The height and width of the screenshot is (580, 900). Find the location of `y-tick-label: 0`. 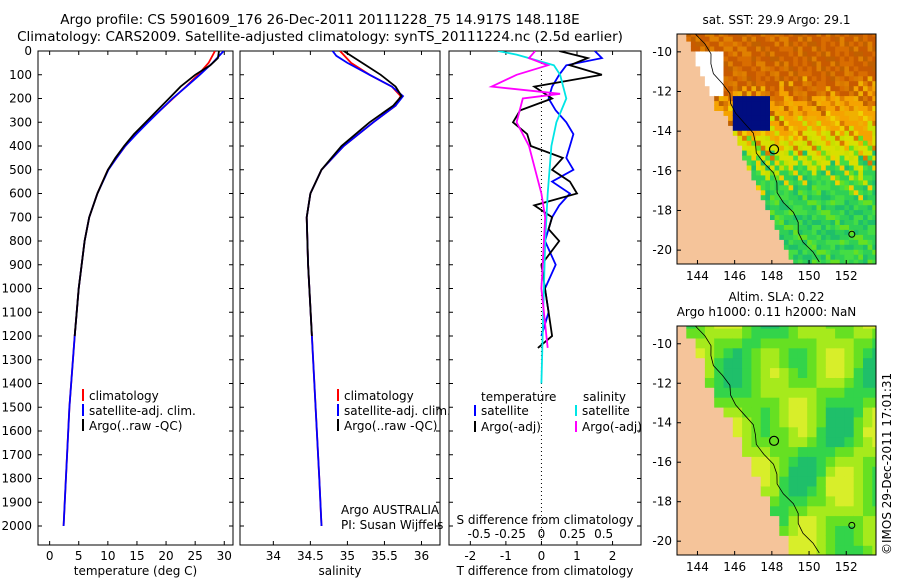

y-tick-label: 0 is located at coordinates (28, 51).